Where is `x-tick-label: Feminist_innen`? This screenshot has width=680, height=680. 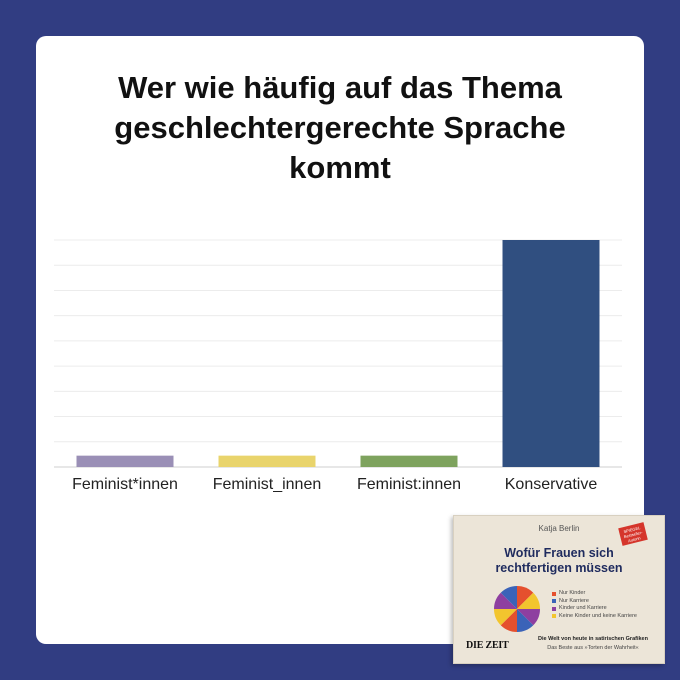
x-tick-label: Feminist_innen is located at coordinates (267, 484).